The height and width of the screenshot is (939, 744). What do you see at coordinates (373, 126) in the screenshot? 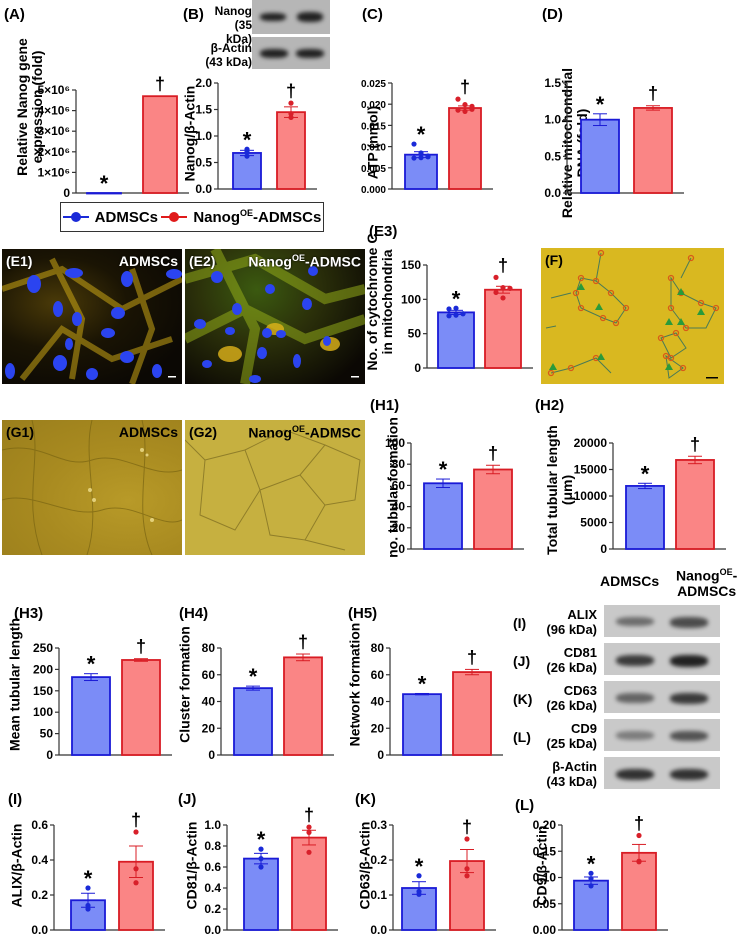
I see `y-tick-label: 0.015` at bounding box center [373, 126].